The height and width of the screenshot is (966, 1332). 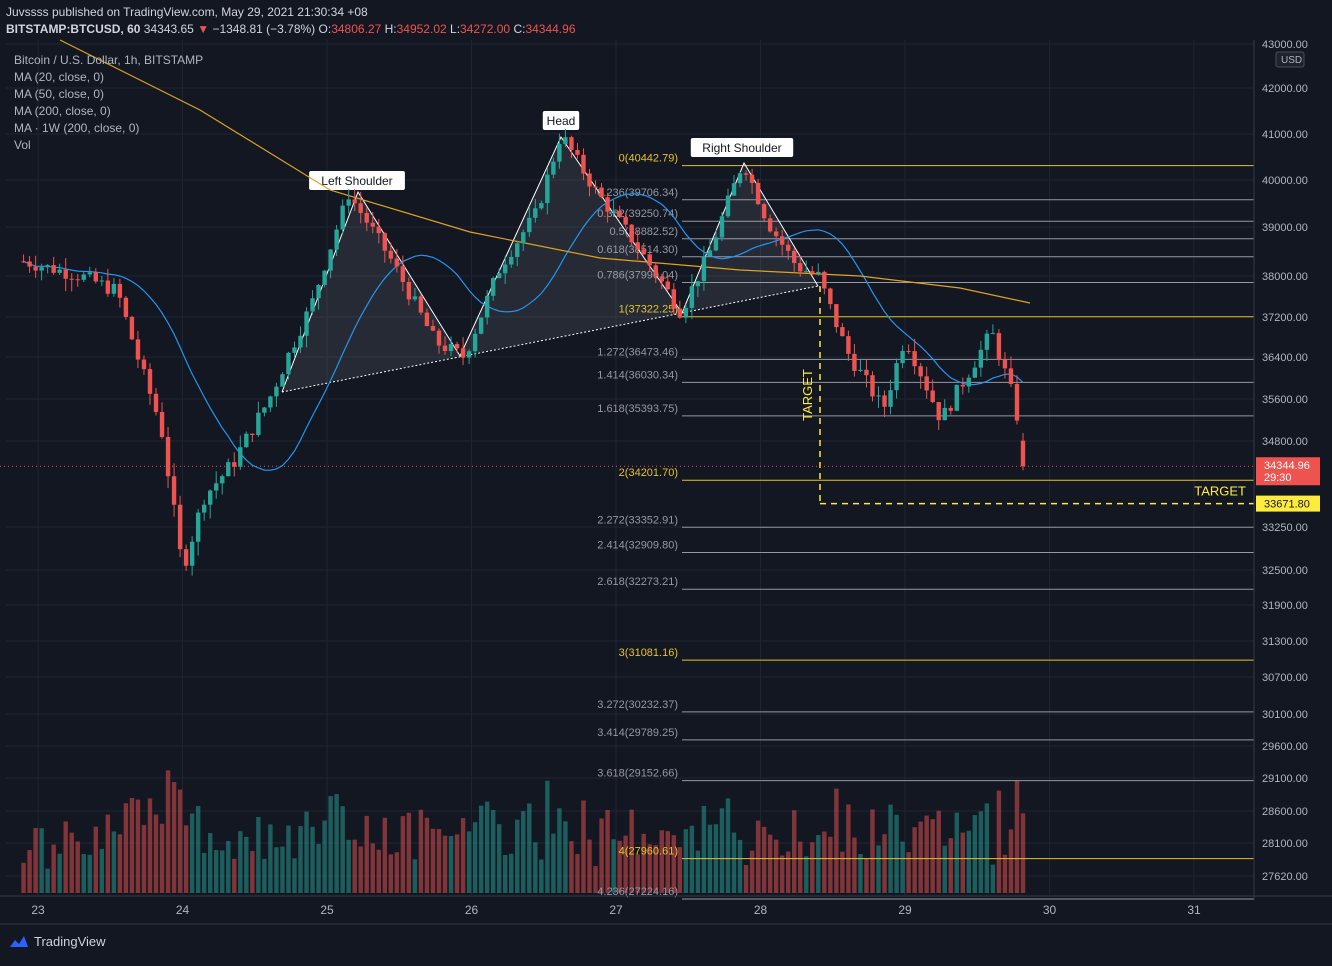 What do you see at coordinates (1285, 135) in the screenshot?
I see `y-tick-label: 41000.00` at bounding box center [1285, 135].